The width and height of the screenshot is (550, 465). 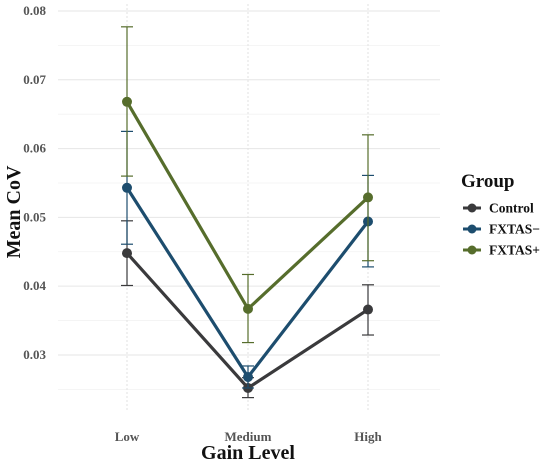 I want to click on legend: Group Control FXTAS− FXTAS+, so click(x=500, y=214).